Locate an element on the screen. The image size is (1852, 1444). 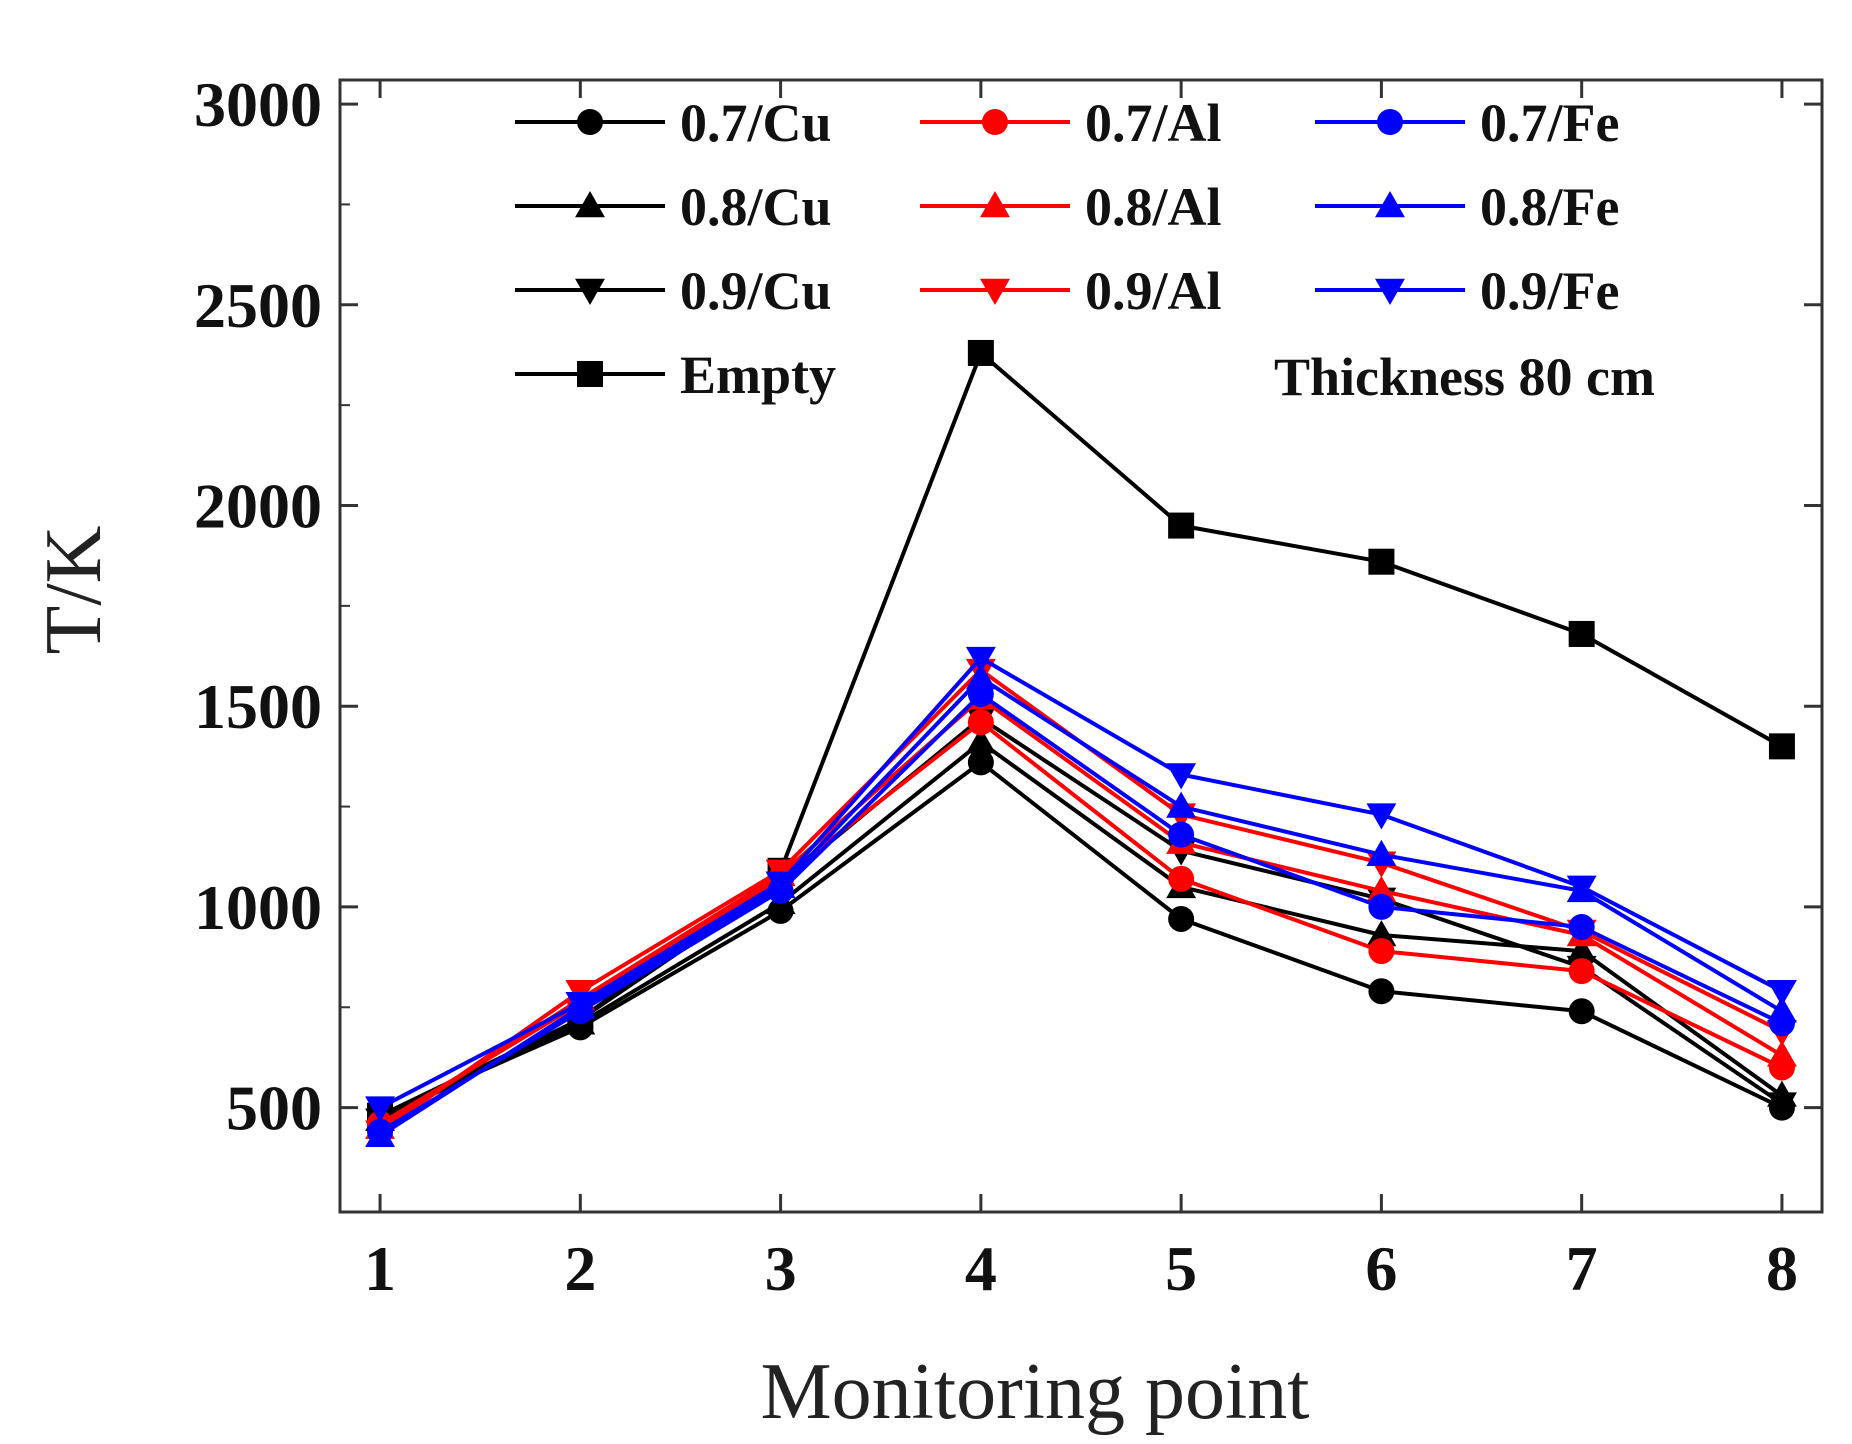
x-tick-label: 5 is located at coordinates (1181, 1268).